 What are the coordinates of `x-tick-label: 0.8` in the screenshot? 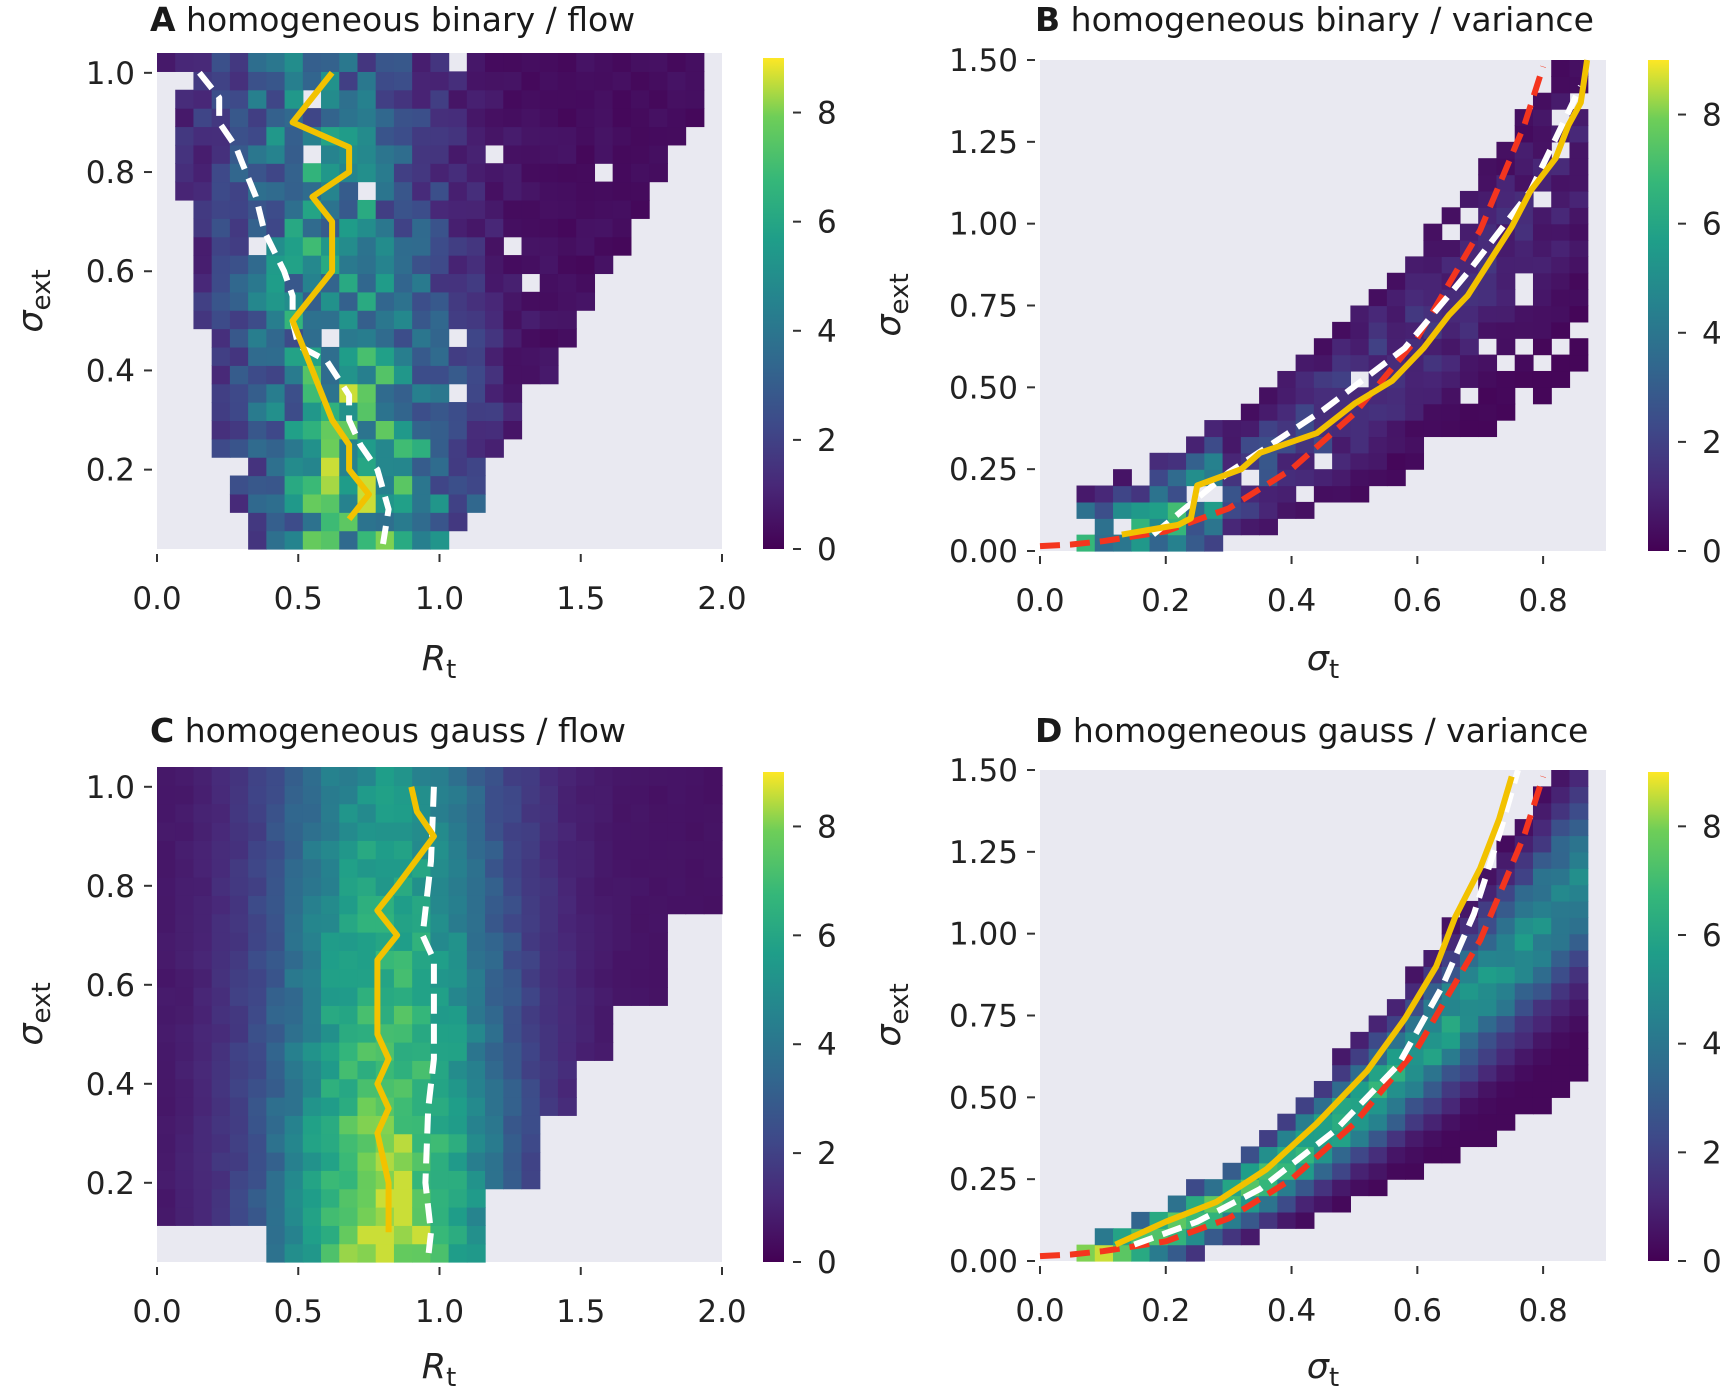 It's located at (1542, 601).